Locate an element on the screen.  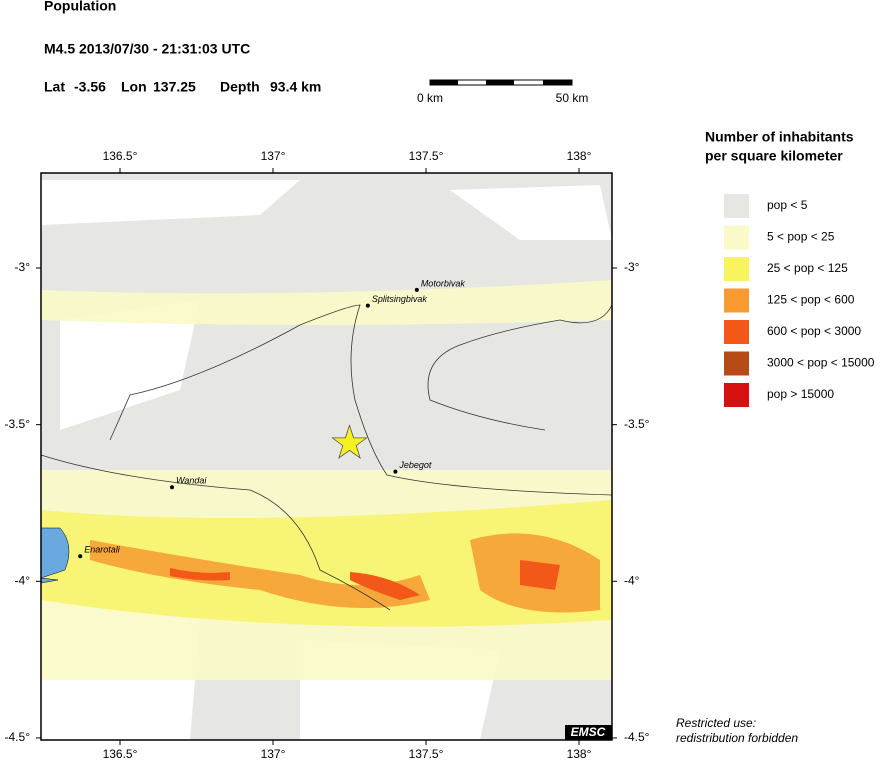
city-label: Motorbivak is located at coordinates (443, 283).